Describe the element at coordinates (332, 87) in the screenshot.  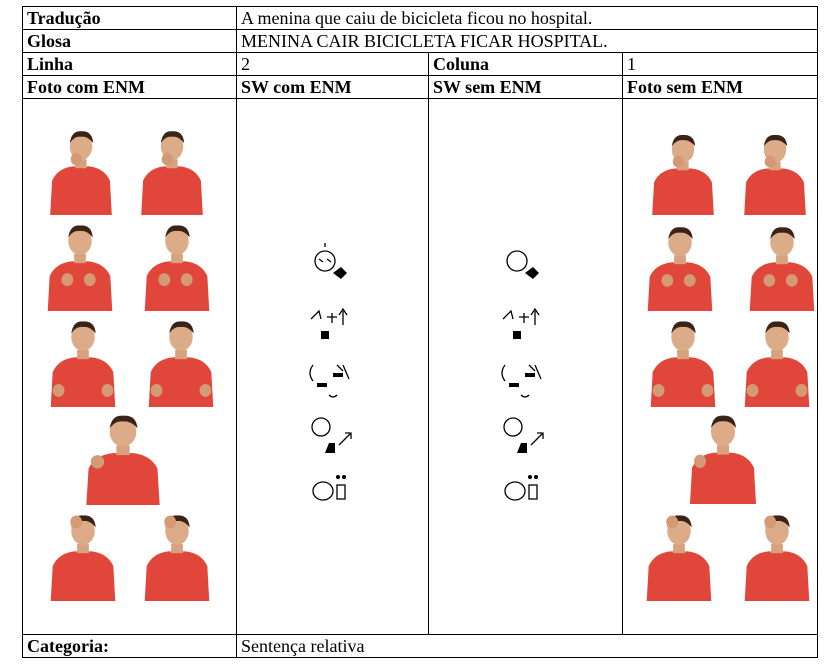
I see `header: SW com ENM` at that location.